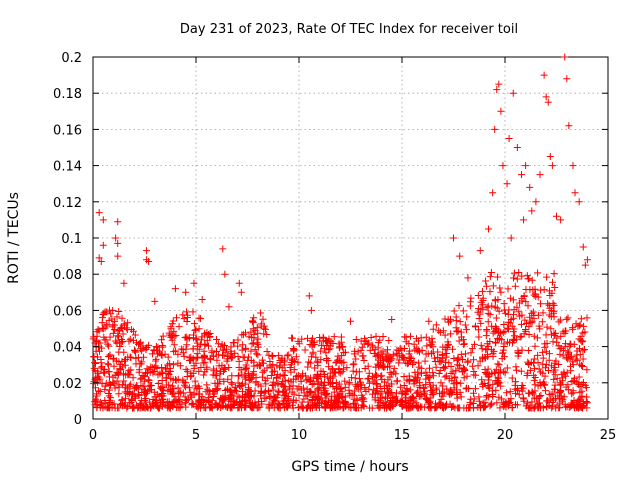 Image resolution: width=640 pixels, height=480 pixels. I want to click on x-tick-label: 25, so click(608, 435).